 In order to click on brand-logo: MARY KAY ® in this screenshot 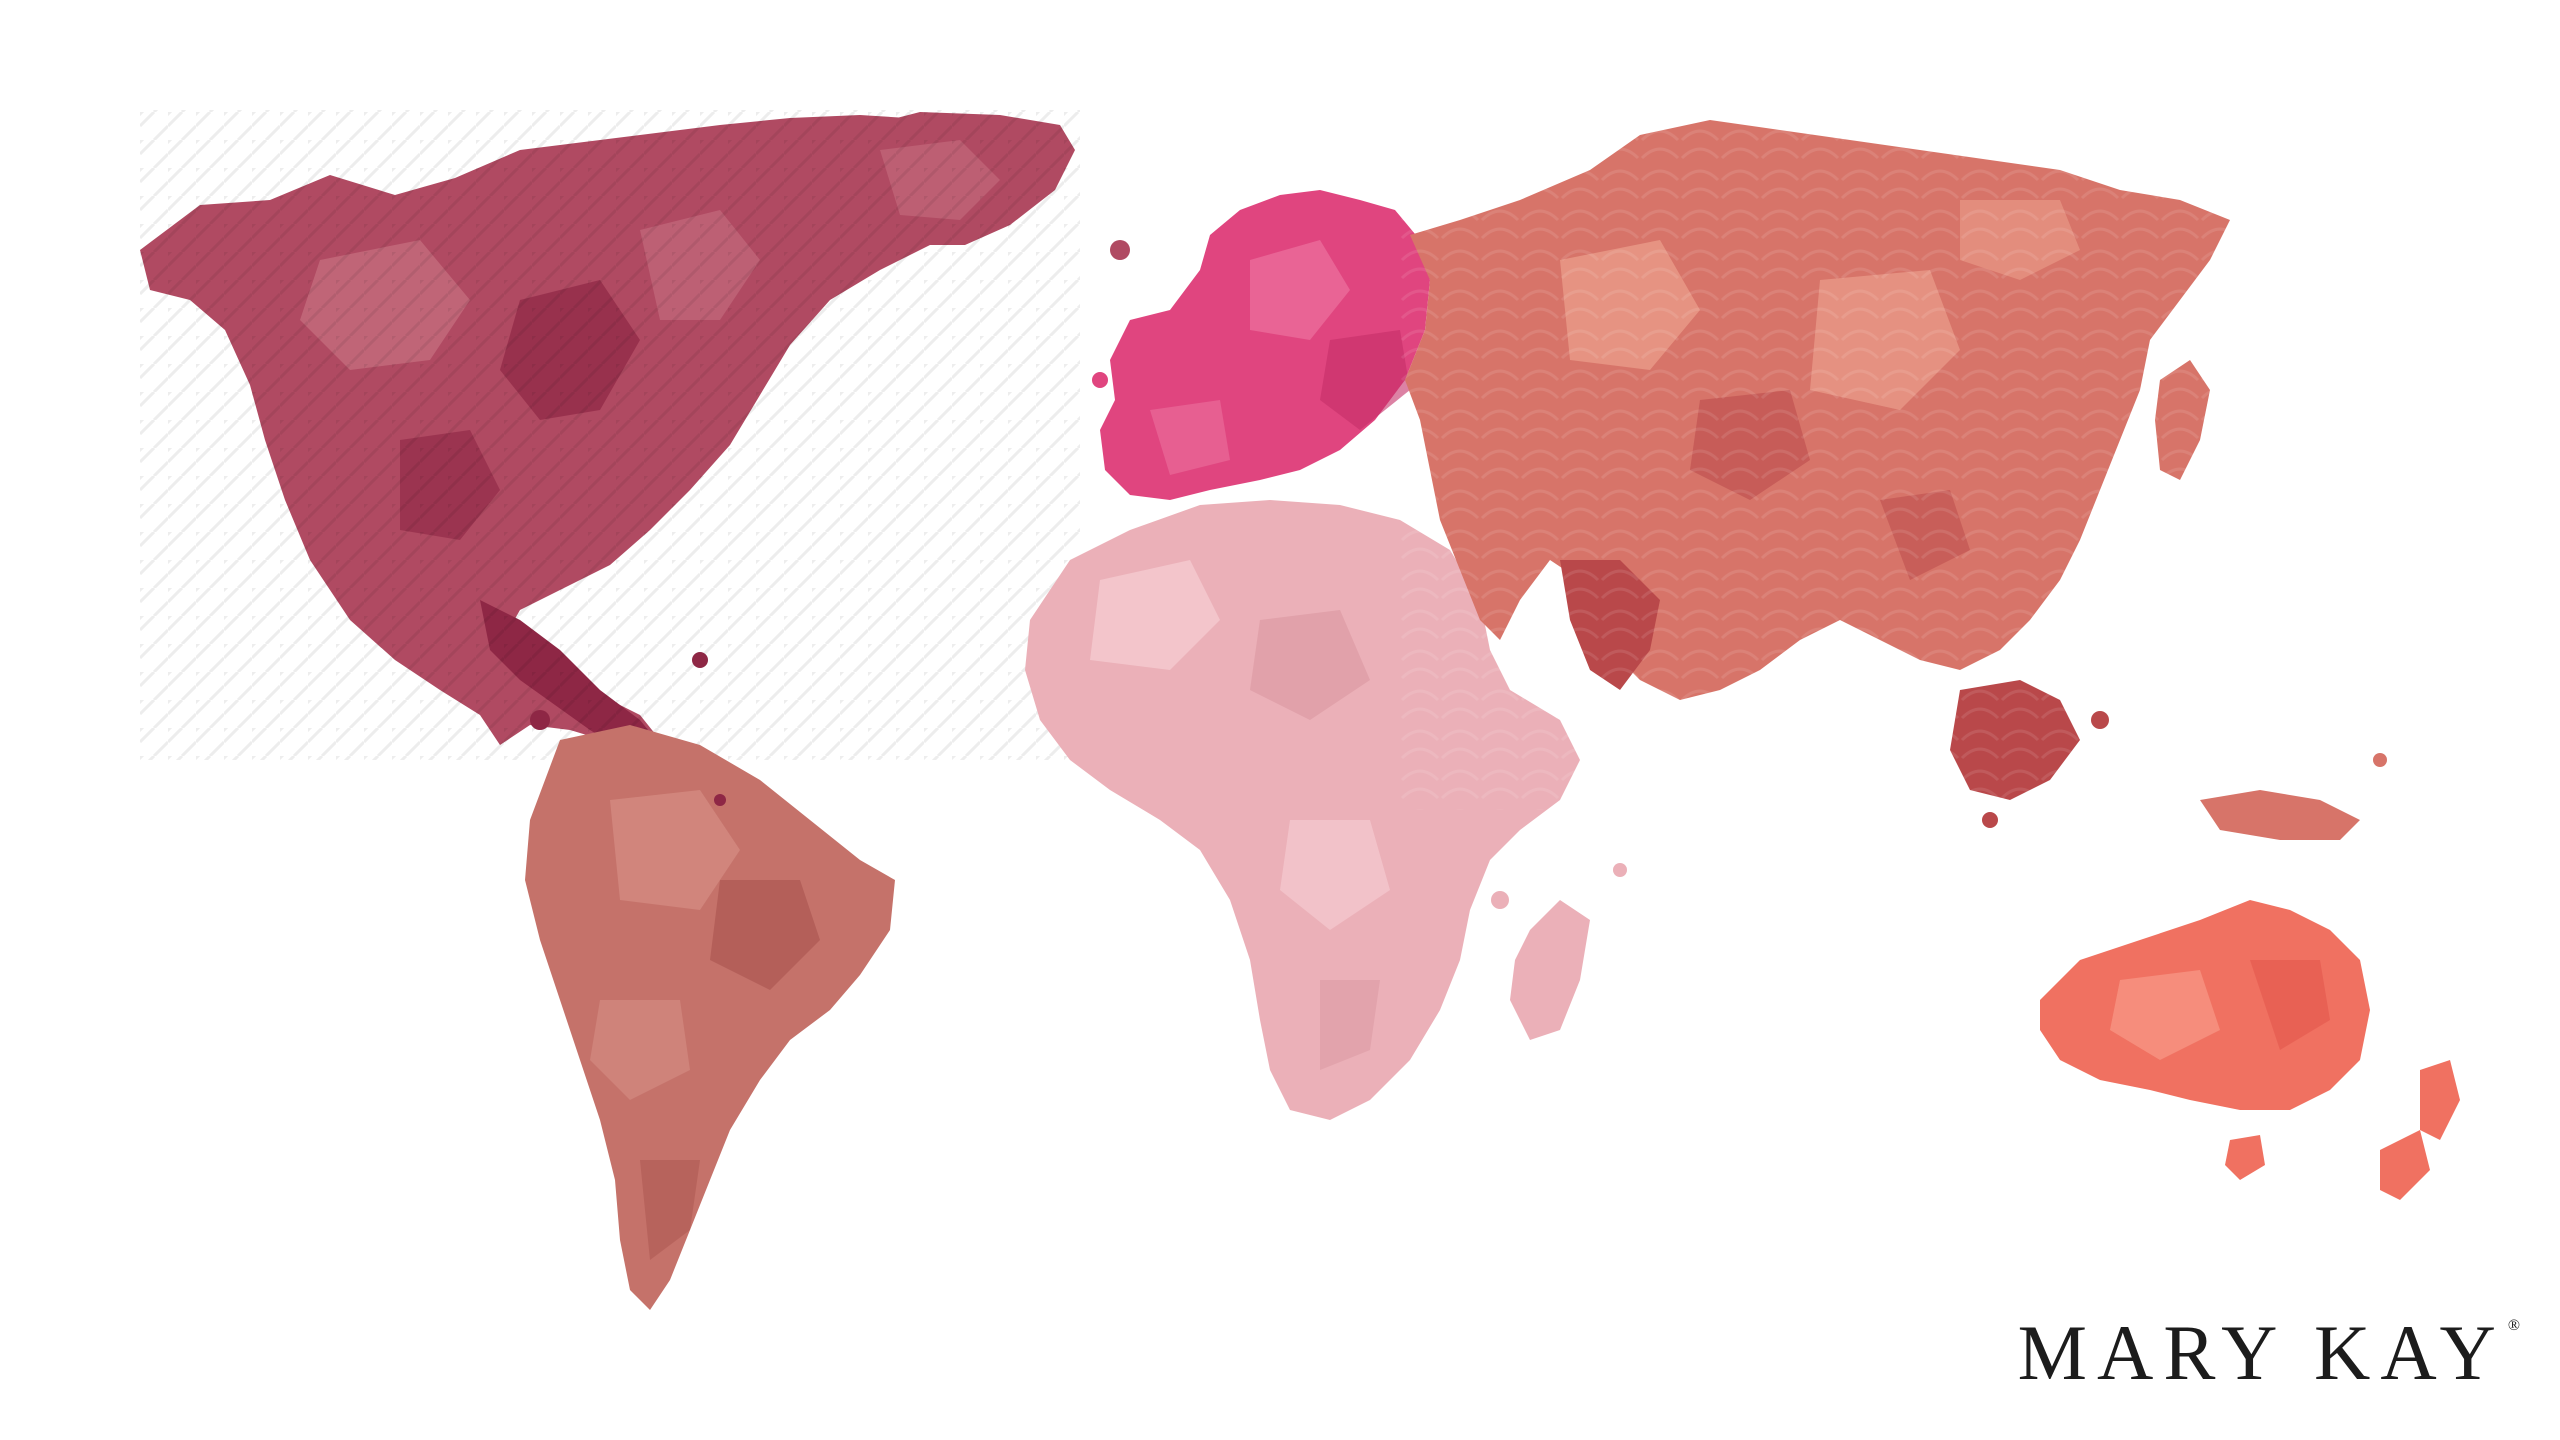, I will do `click(2269, 1353)`.